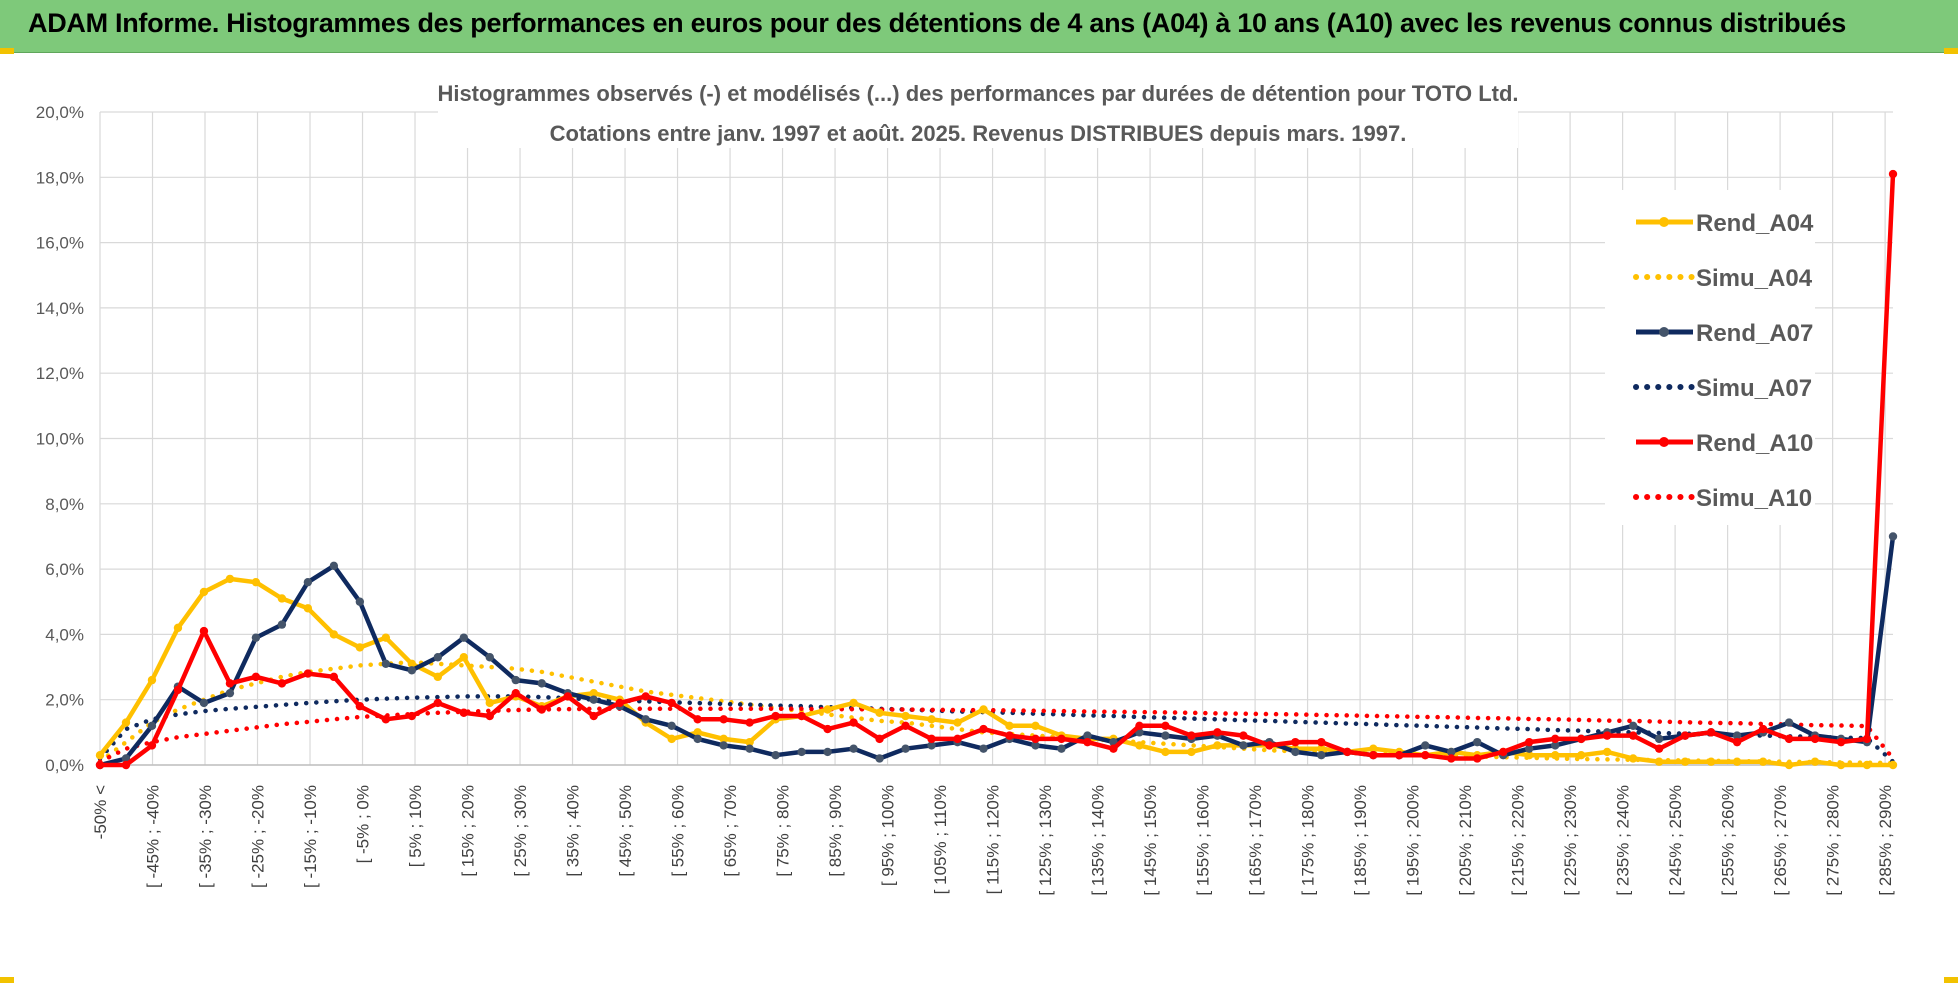 Image resolution: width=1958 pixels, height=983 pixels. I want to click on legend-item-Simu_A04: Simu_A04, so click(1723, 278).